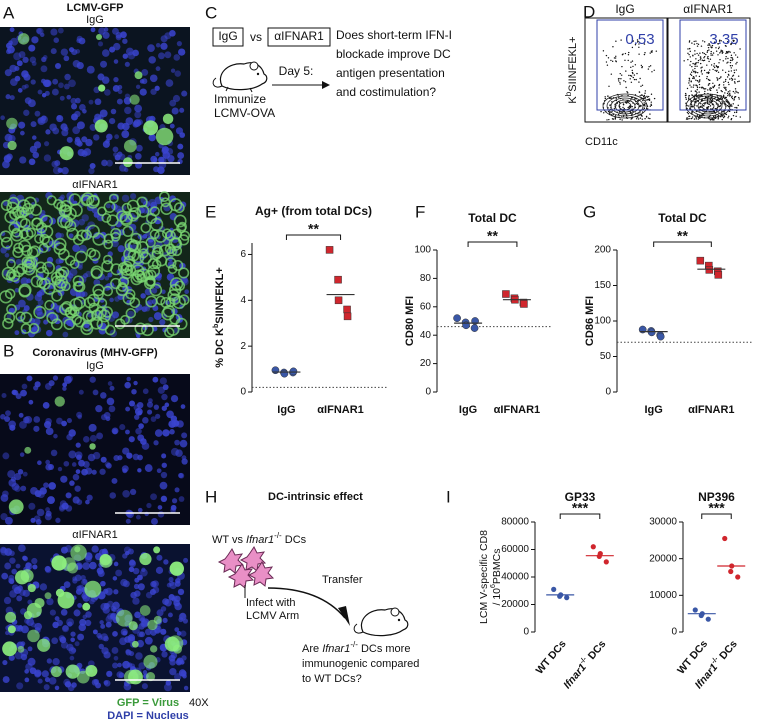  I want to click on chart-title: Ag+ (from total DCs), so click(313, 211).